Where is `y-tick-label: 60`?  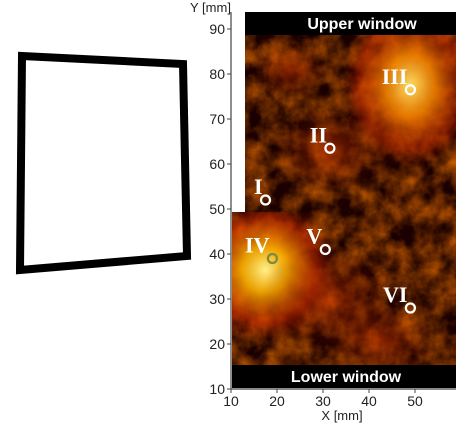 y-tick-label: 60 is located at coordinates (217, 164).